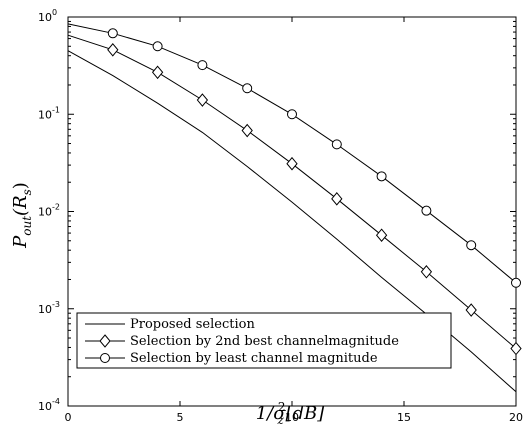 Image resolution: width=524 pixels, height=427 pixels. I want to click on y-label-r: (R, so click(20, 205).